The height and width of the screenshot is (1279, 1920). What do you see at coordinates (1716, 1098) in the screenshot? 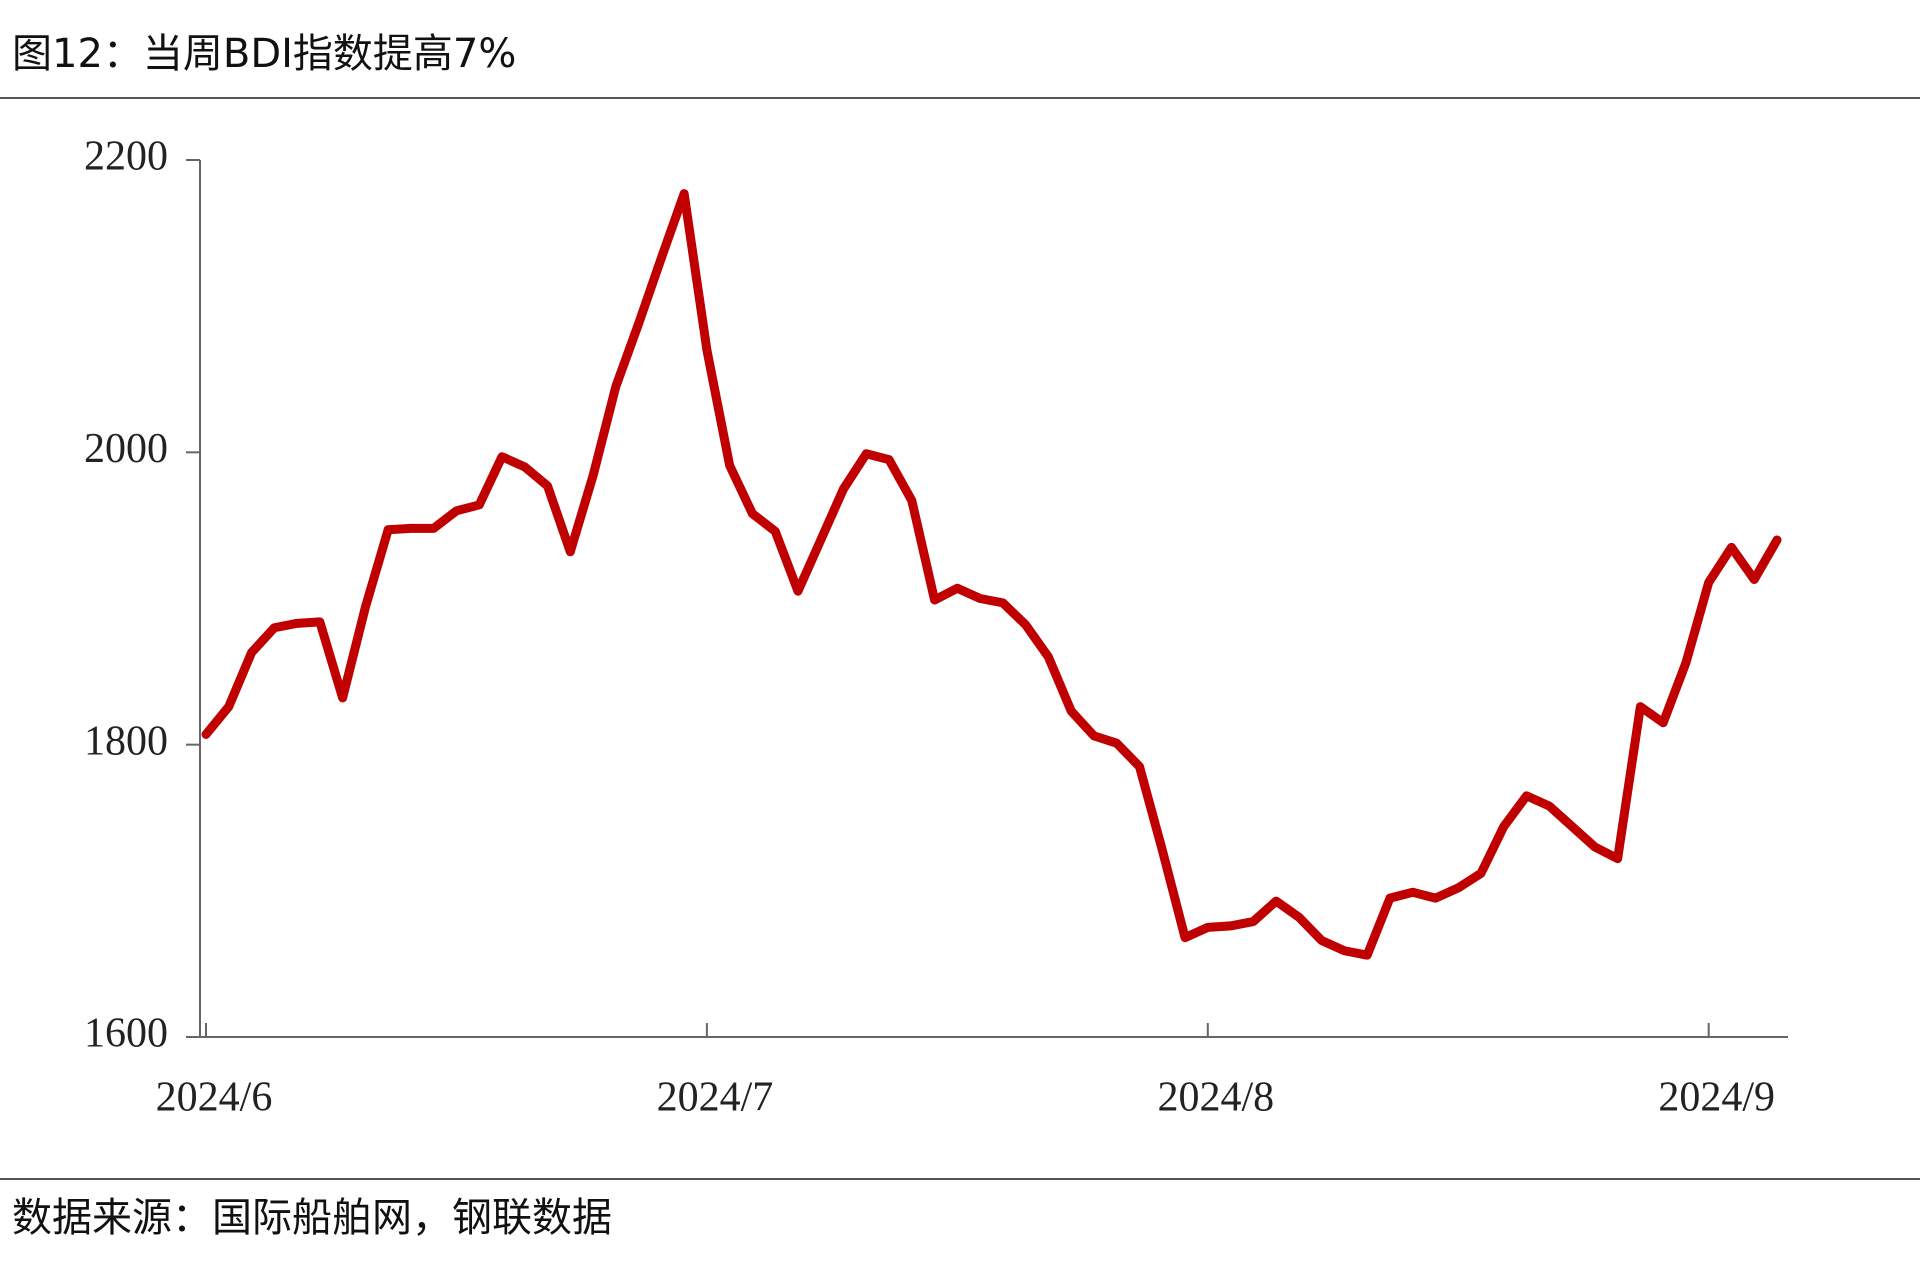
I see `x-tick-label: 2024/9` at bounding box center [1716, 1098].